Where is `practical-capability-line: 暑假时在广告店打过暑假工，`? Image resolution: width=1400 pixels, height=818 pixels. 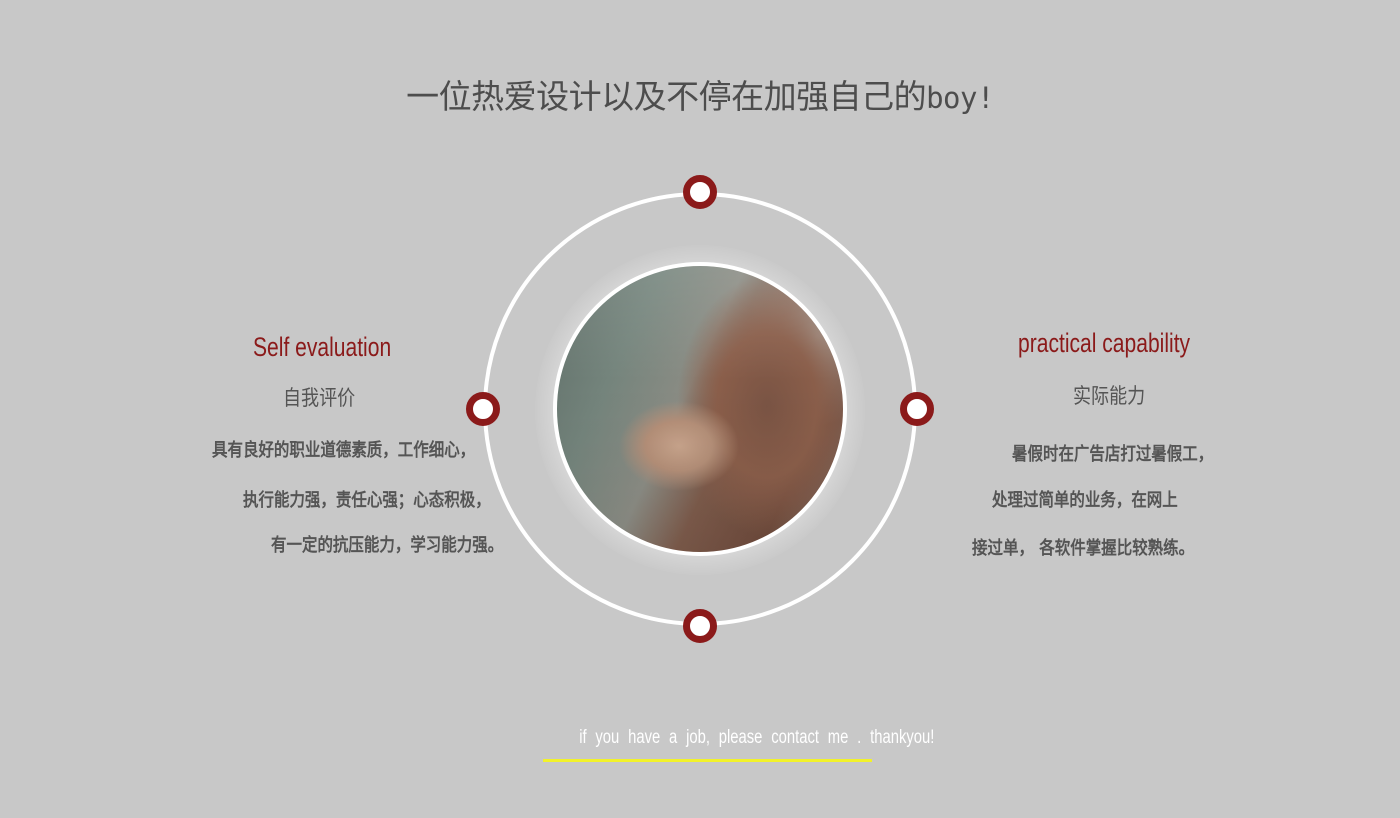
practical-capability-line: 暑假时在广告店打过暑假工， is located at coordinates (1113, 454).